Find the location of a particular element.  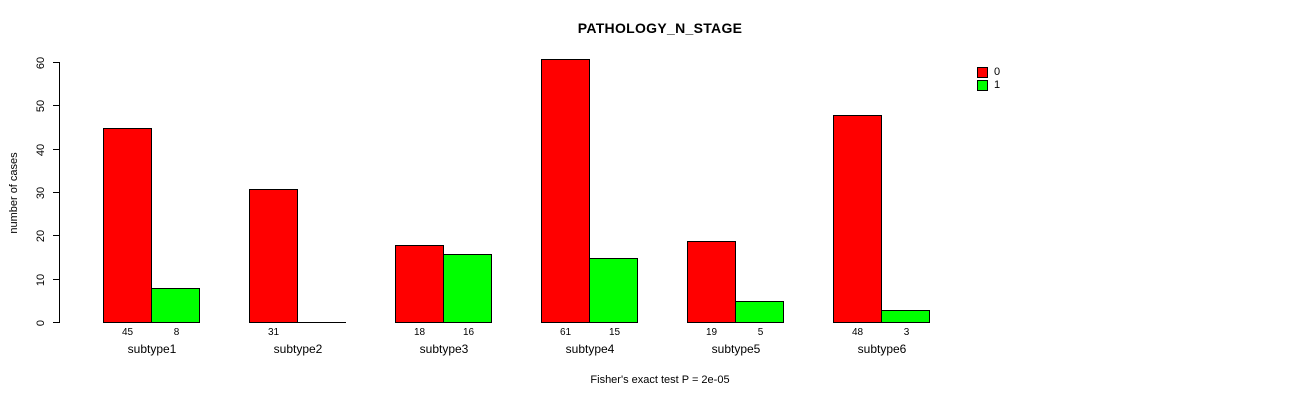

bar-count-label: 48 is located at coordinates (857, 332).